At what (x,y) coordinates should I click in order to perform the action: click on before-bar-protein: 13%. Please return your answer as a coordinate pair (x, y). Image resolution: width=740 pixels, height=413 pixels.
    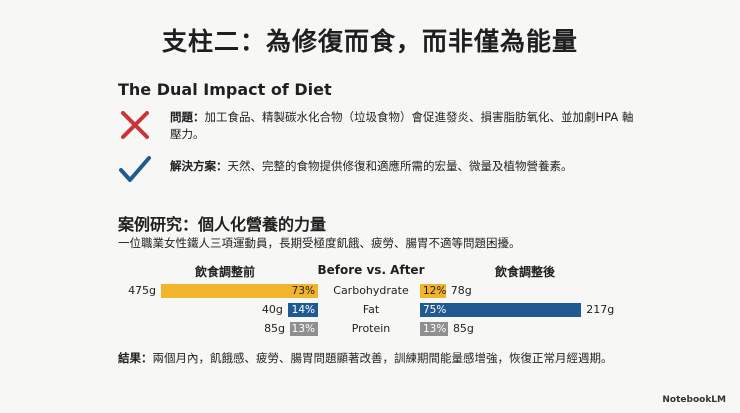
    Looking at the image, I should click on (304, 329).